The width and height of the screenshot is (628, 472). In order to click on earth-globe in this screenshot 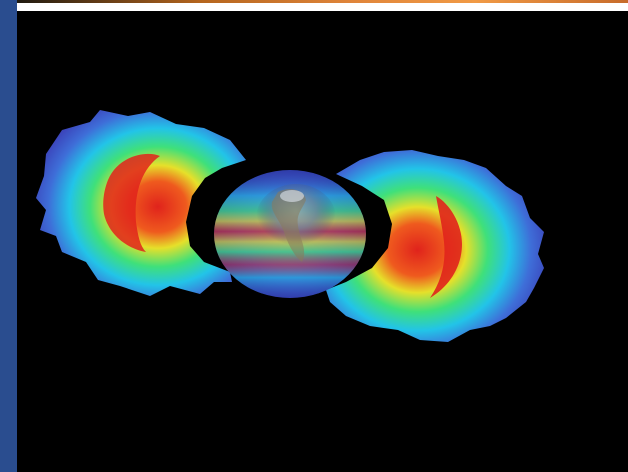, I will do `click(290, 234)`.